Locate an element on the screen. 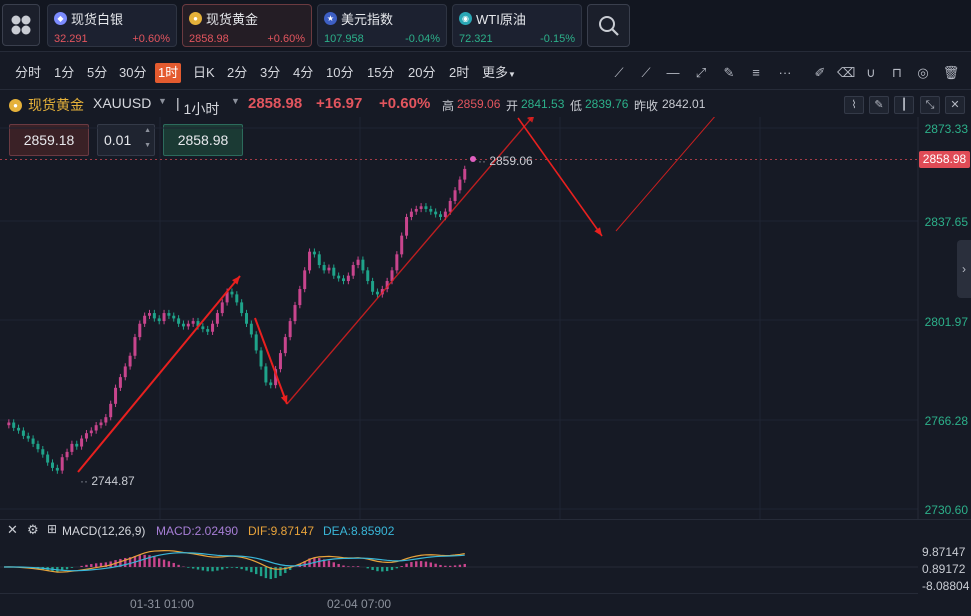 This screenshot has width=971, height=616. candle-style-icon: ┃ is located at coordinates (904, 105).